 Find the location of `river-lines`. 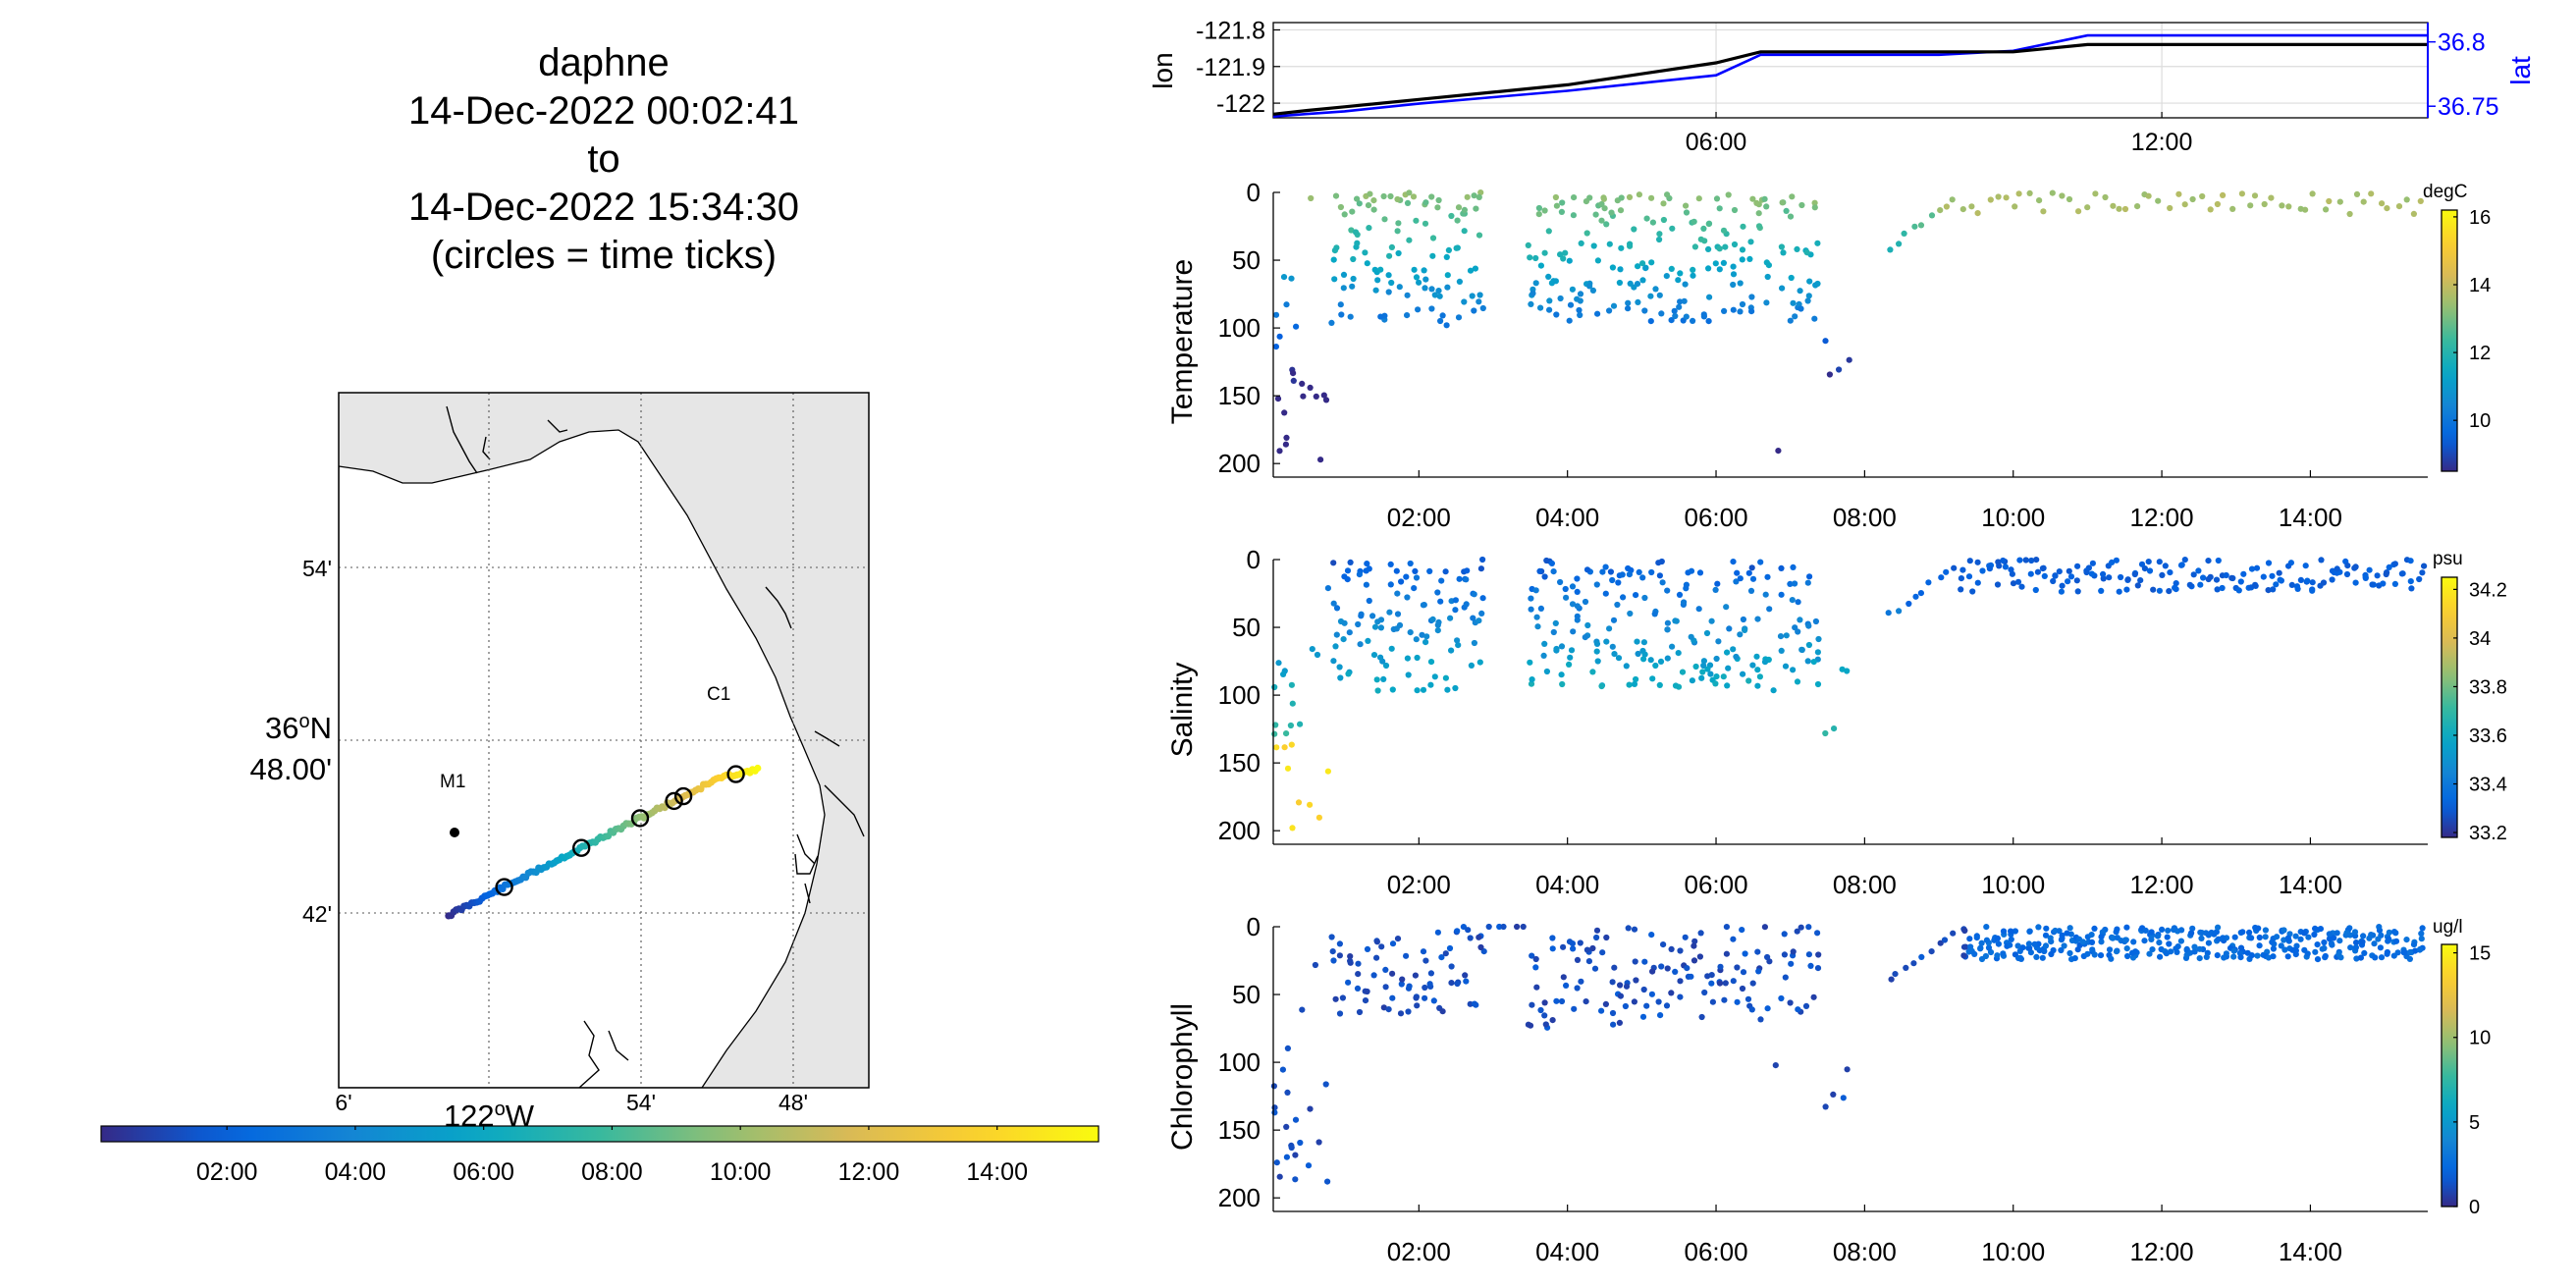

river-lines is located at coordinates (655, 747).